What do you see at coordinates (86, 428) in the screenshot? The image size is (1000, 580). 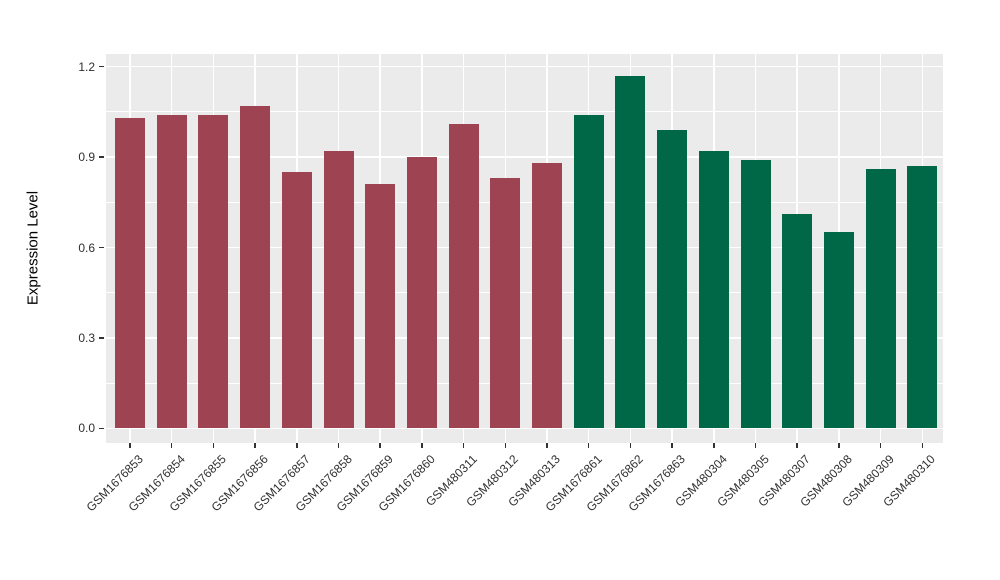 I see `y-tick-label: 0.0` at bounding box center [86, 428].